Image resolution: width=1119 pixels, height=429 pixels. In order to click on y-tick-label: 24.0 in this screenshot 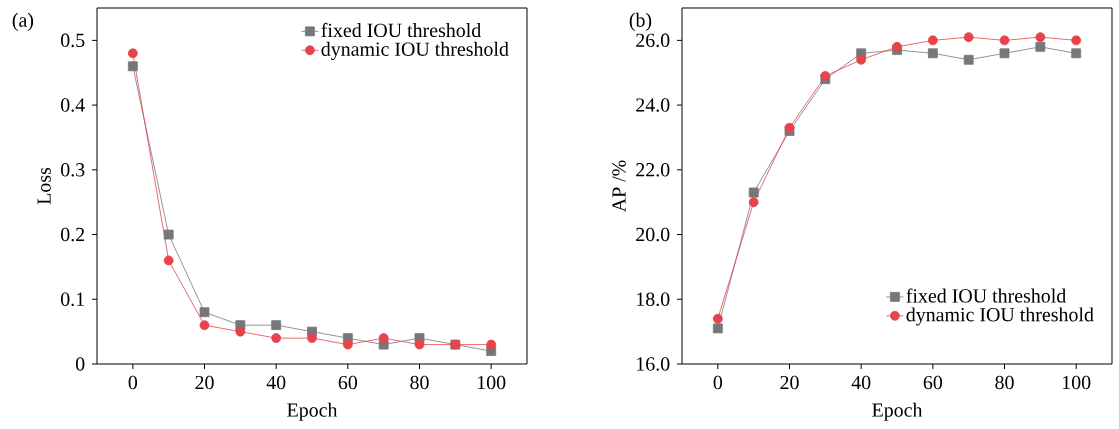, I will do `click(653, 105)`.